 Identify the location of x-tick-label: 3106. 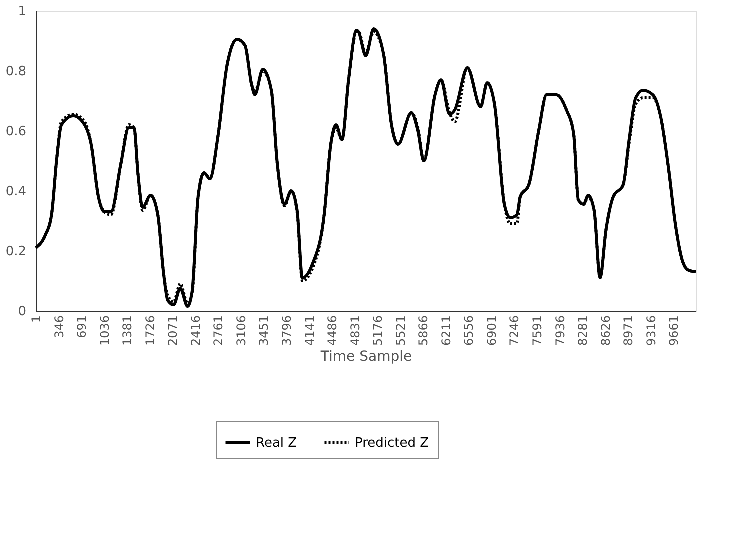
(241, 331).